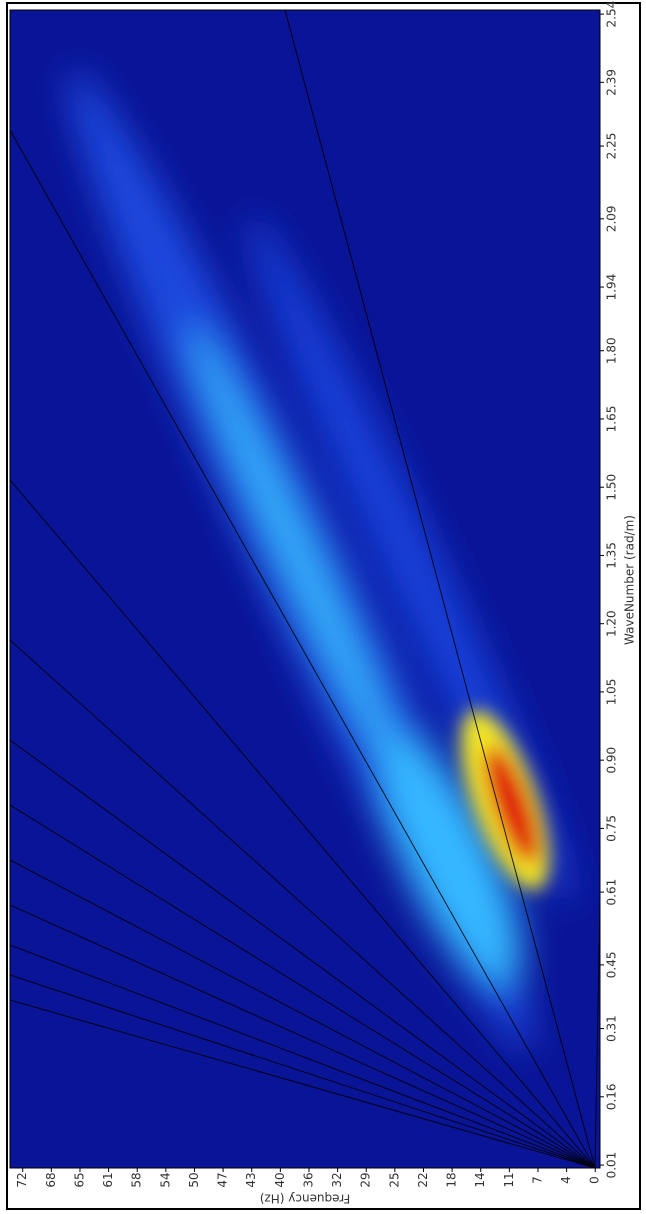  What do you see at coordinates (566, 1180) in the screenshot?
I see `y-tick-label: 4` at bounding box center [566, 1180].